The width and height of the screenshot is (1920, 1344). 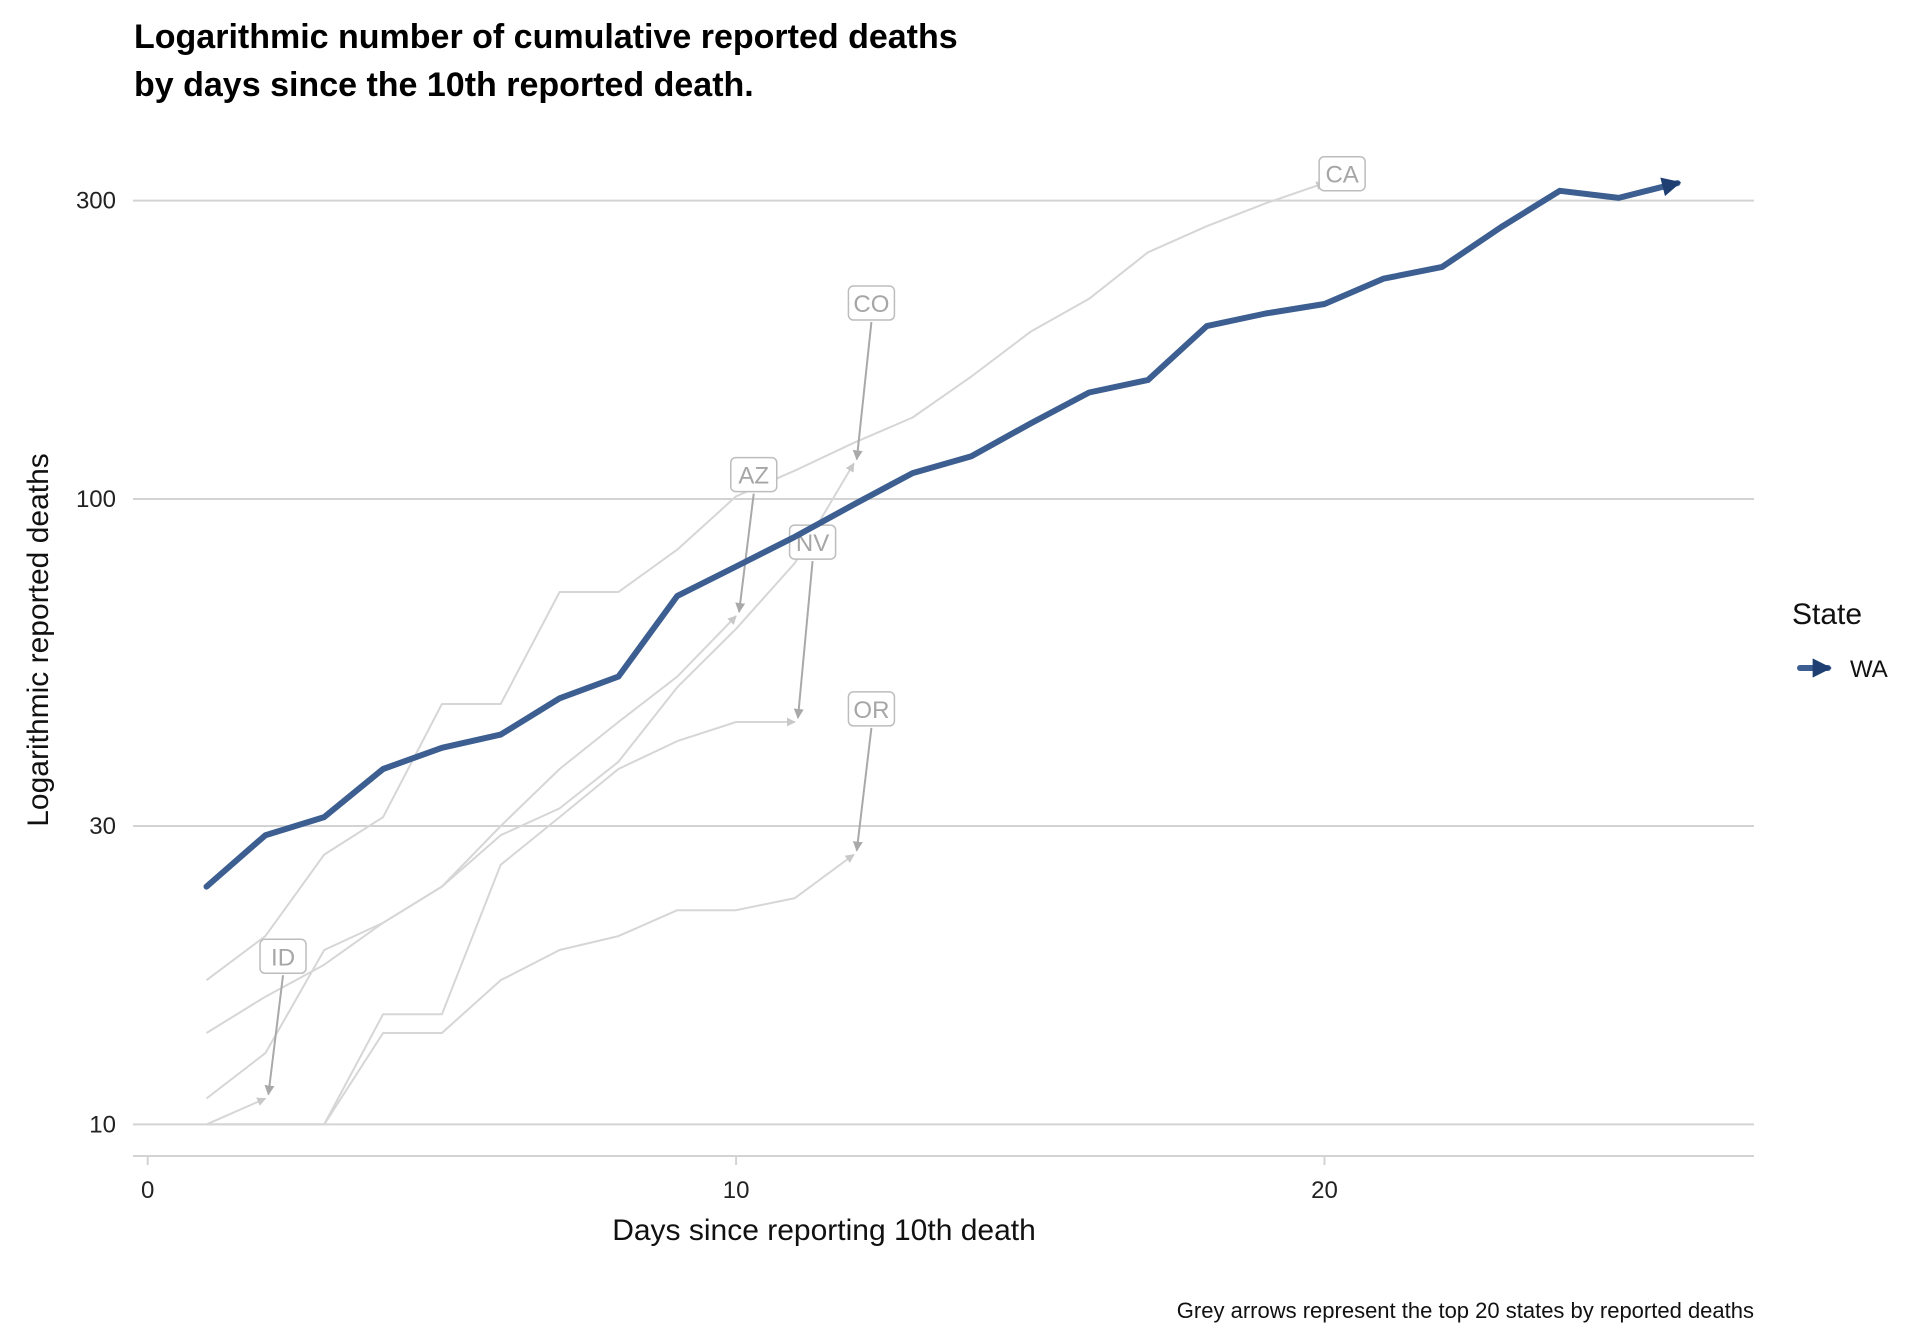 I want to click on x-axis-ticks: 0 10 20, so click(x=739, y=1180).